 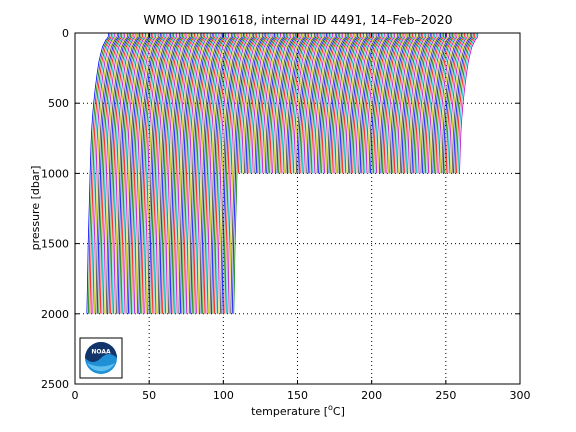 I want to click on noaa-logo-text: NOAA, so click(x=101, y=352).